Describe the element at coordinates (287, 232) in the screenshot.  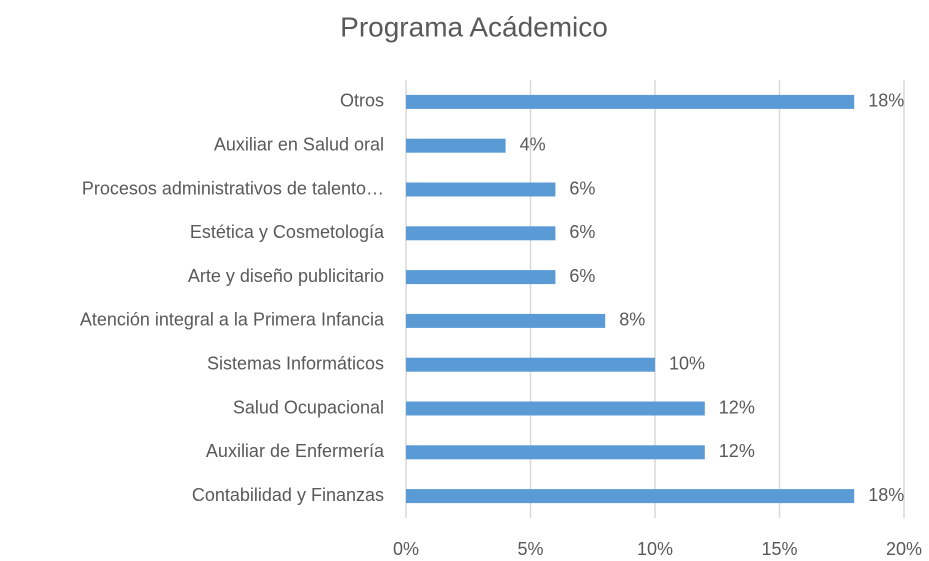
I see `y-tick-label: Estética y Cosmetología` at that location.